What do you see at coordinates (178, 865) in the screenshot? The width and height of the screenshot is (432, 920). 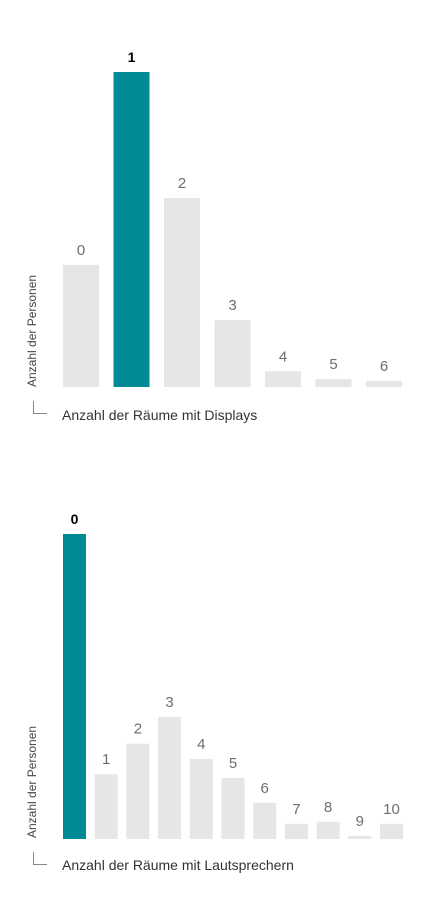 I see `x-axis-label: Anzahl der Räume mit Lautsprechern` at bounding box center [178, 865].